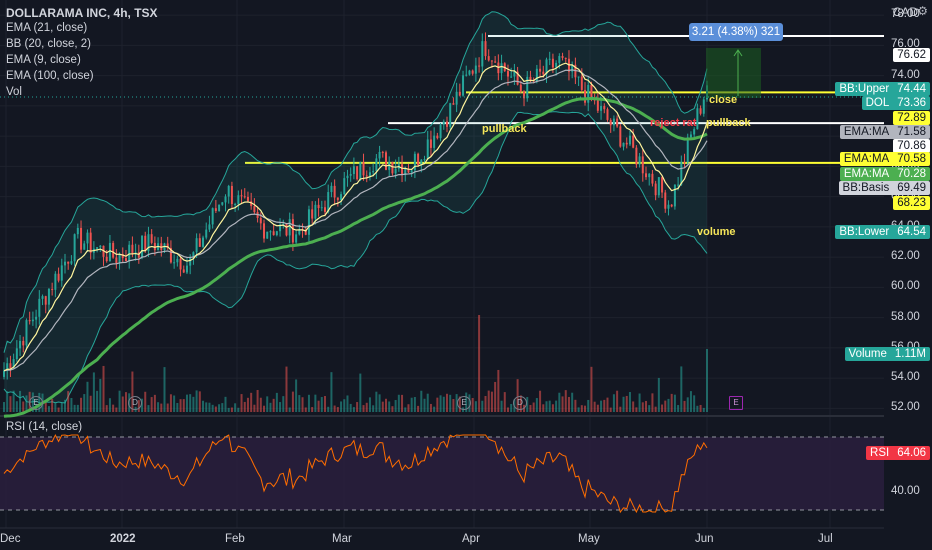 Image resolution: width=932 pixels, height=550 pixels. I want to click on time-tick-label: Dec, so click(10, 539).